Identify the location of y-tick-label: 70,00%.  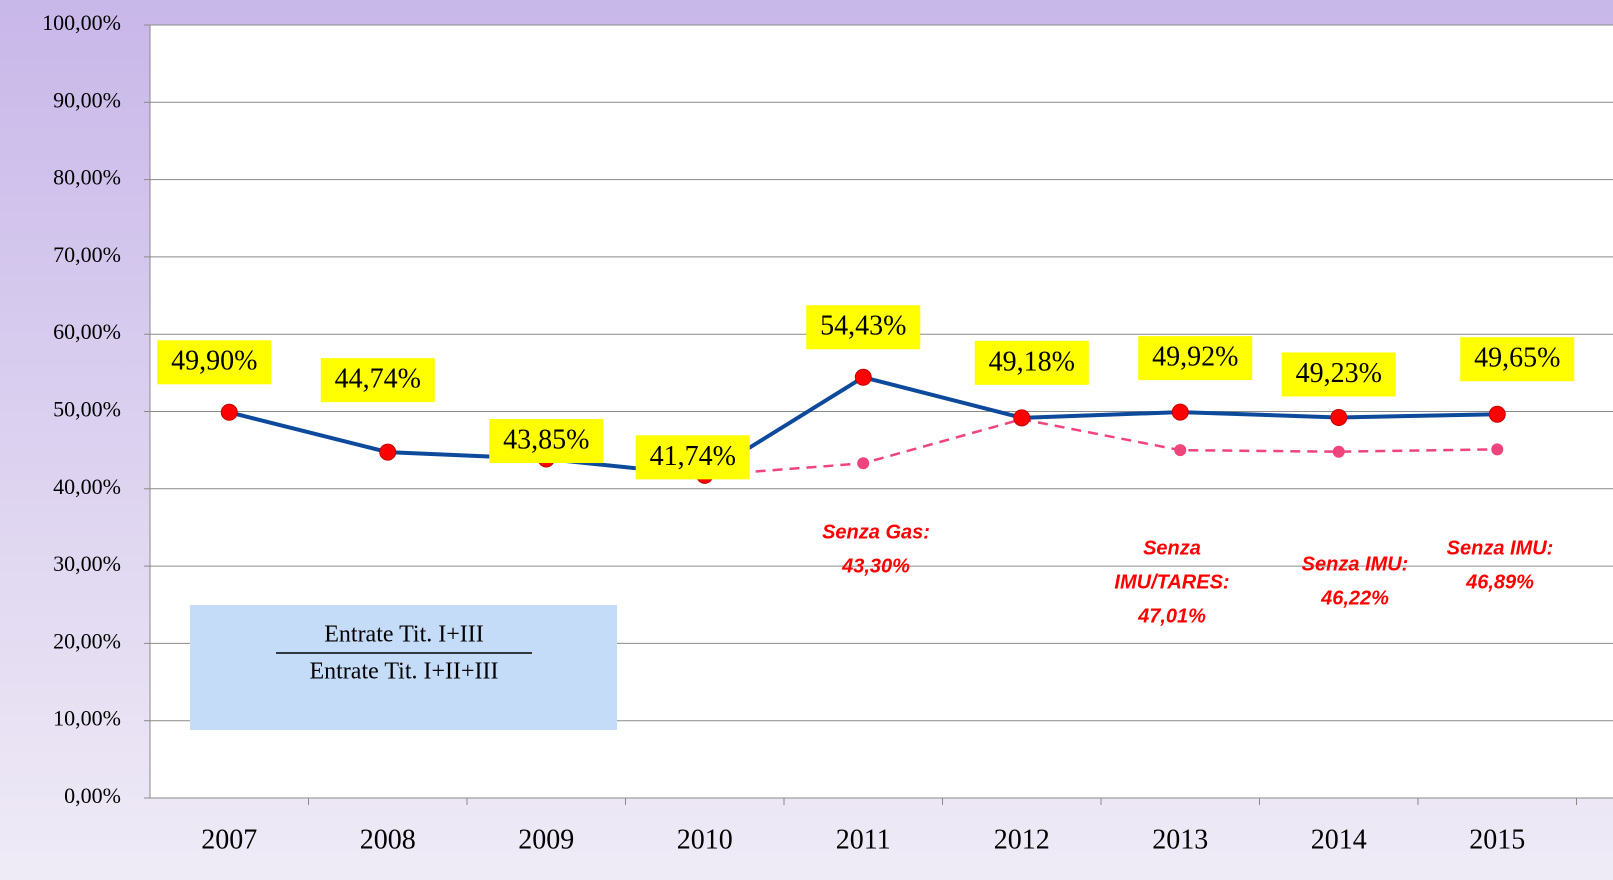
(87, 254).